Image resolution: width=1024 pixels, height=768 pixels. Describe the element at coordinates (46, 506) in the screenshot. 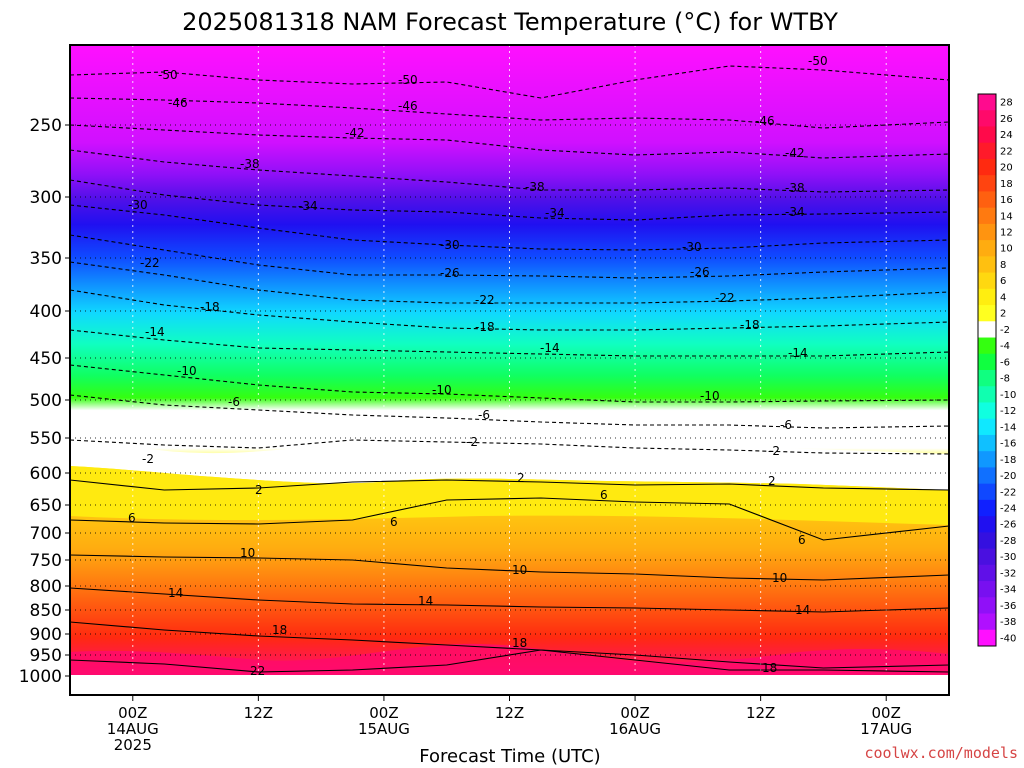

I see `y-tick-label: 650` at that location.